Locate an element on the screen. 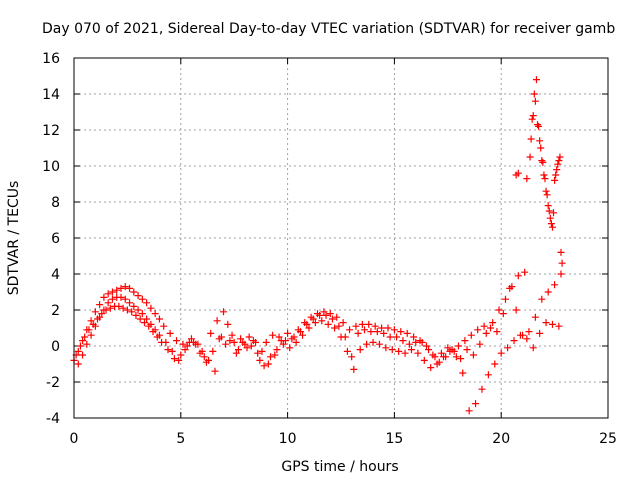 This screenshot has width=640, height=480. y-tick-label: 0 is located at coordinates (55, 347).